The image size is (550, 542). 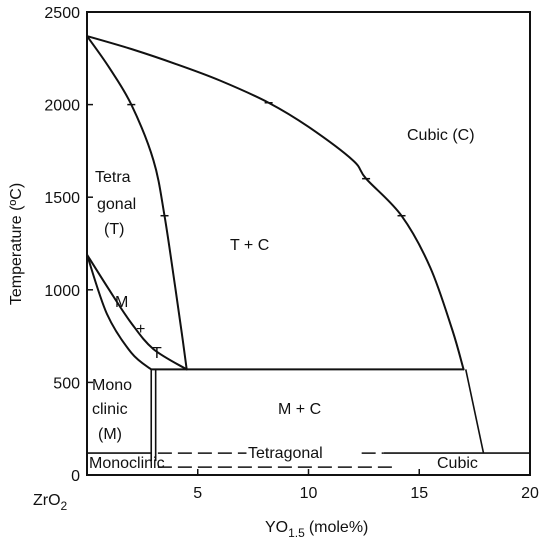 What do you see at coordinates (339, 527) in the screenshot?
I see `x-axis-title-unit: (mole%)` at bounding box center [339, 527].